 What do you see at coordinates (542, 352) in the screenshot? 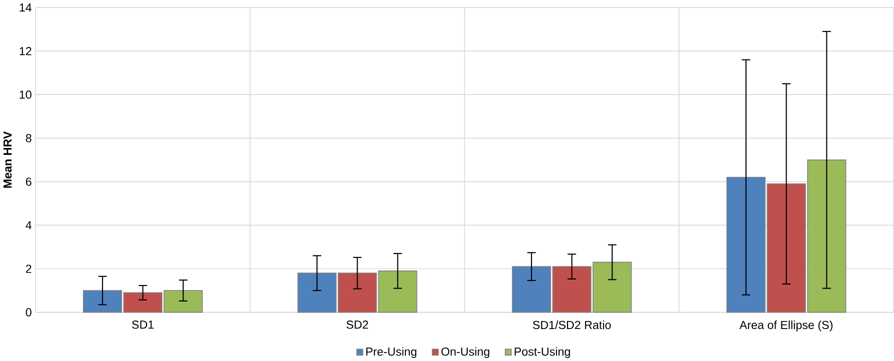
I see `legend-label: Post-Using` at bounding box center [542, 352].